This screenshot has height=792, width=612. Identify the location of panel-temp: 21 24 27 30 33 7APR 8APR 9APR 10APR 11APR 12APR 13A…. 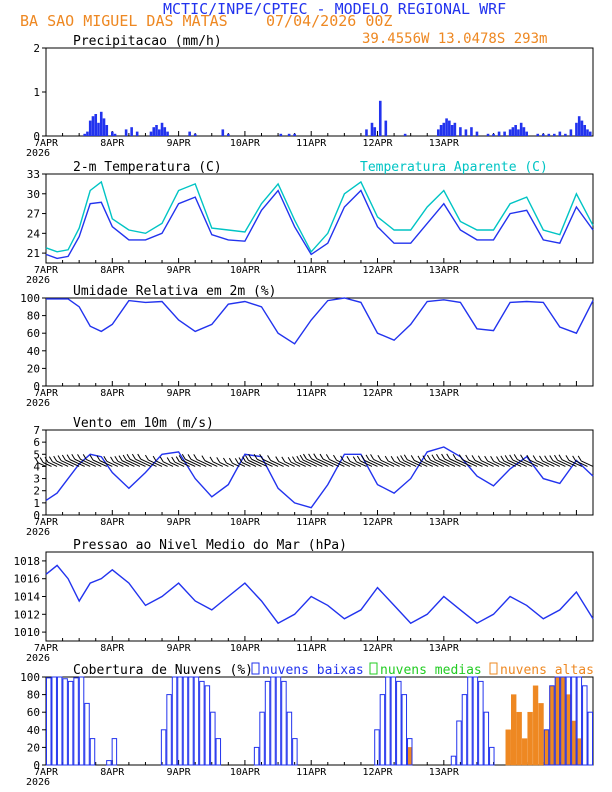
(310, 223).